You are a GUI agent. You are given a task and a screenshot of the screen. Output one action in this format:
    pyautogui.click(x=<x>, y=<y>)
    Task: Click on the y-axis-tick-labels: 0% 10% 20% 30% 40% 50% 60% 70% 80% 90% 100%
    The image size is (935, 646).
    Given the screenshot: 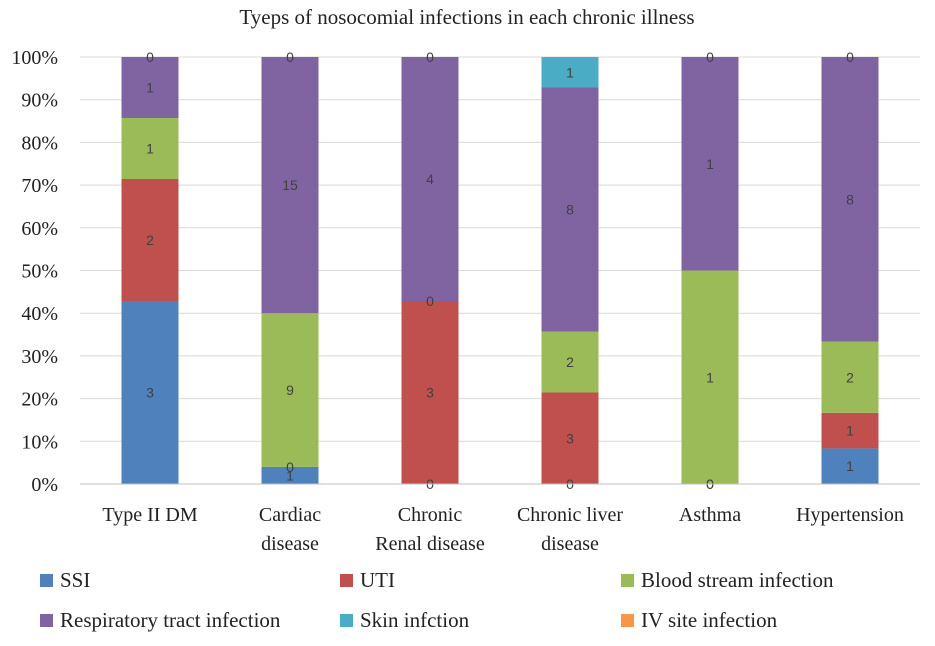 What is the action you would take?
    pyautogui.click(x=34, y=271)
    